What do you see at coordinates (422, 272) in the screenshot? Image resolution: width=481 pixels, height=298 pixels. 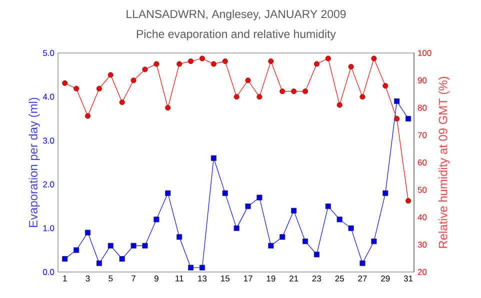 I see `y2-tick-label: 20` at bounding box center [422, 272].